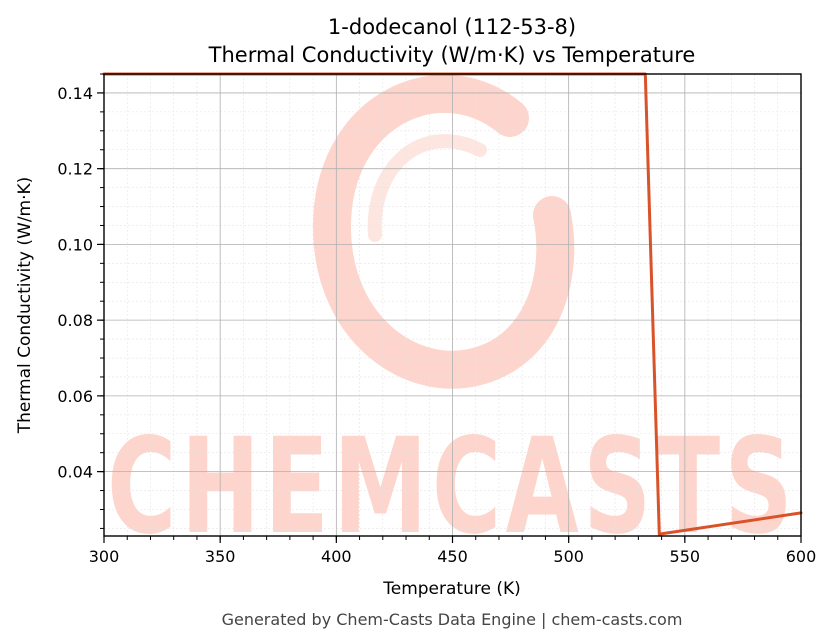 This screenshot has width=836, height=644. What do you see at coordinates (685, 556) in the screenshot?
I see `x-tick-label: 550` at bounding box center [685, 556].